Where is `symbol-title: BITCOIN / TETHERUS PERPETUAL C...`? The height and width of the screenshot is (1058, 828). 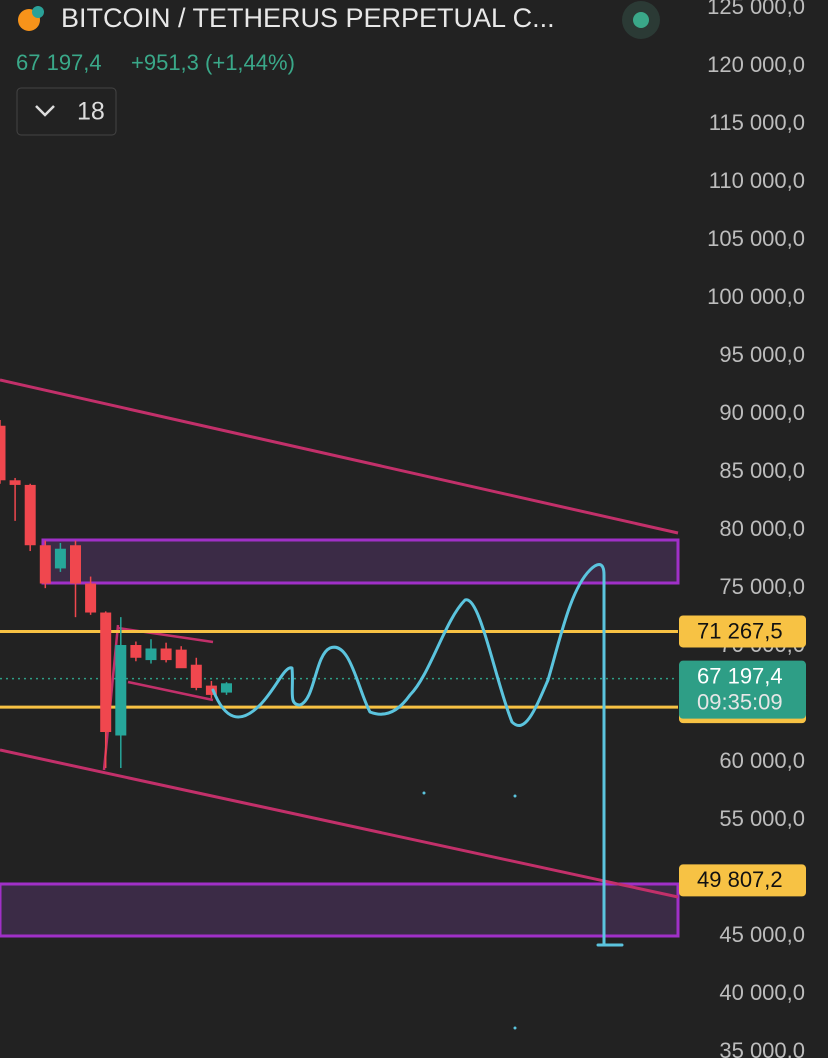 symbol-title: BITCOIN / TETHERUS PERPETUAL C... is located at coordinates (308, 18).